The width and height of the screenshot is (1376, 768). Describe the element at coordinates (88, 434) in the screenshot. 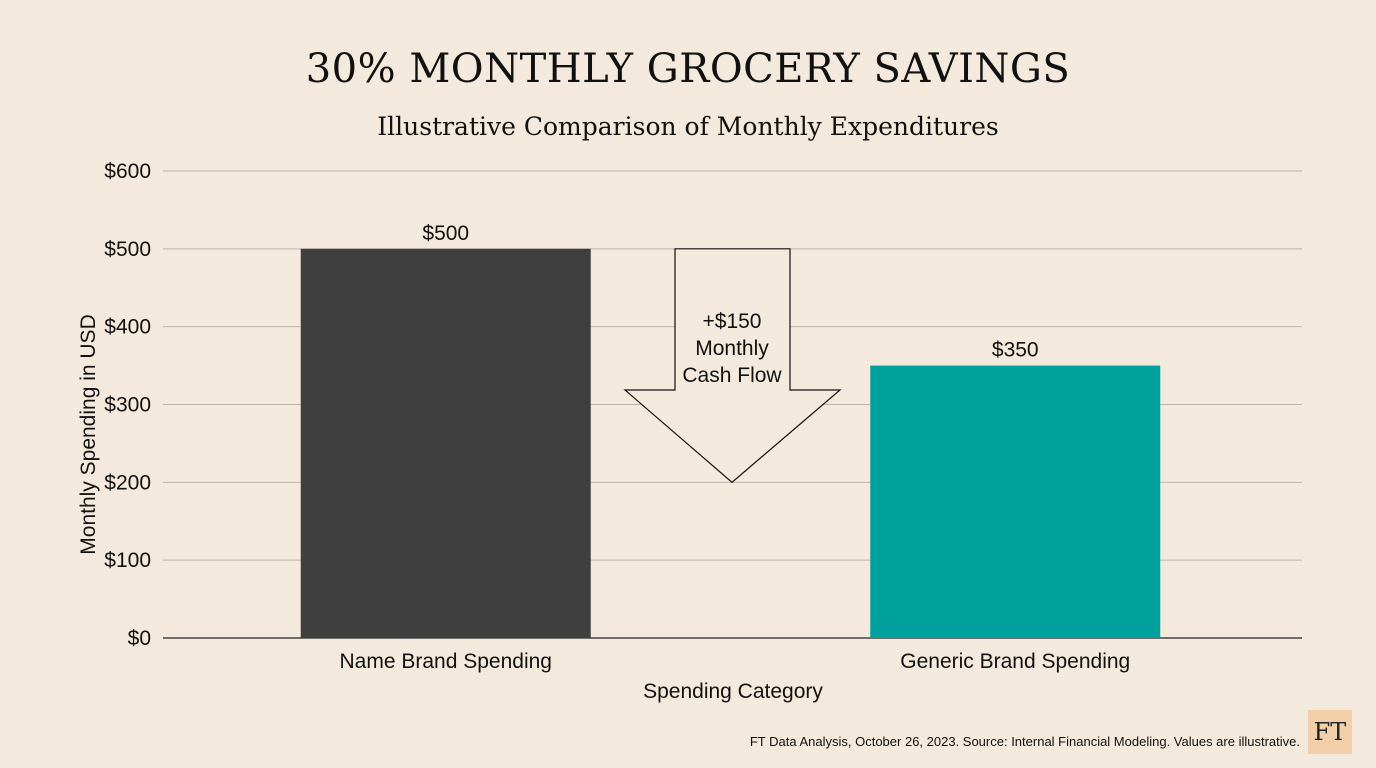

I see `y-axis-label: Monthly Spending in USD` at that location.